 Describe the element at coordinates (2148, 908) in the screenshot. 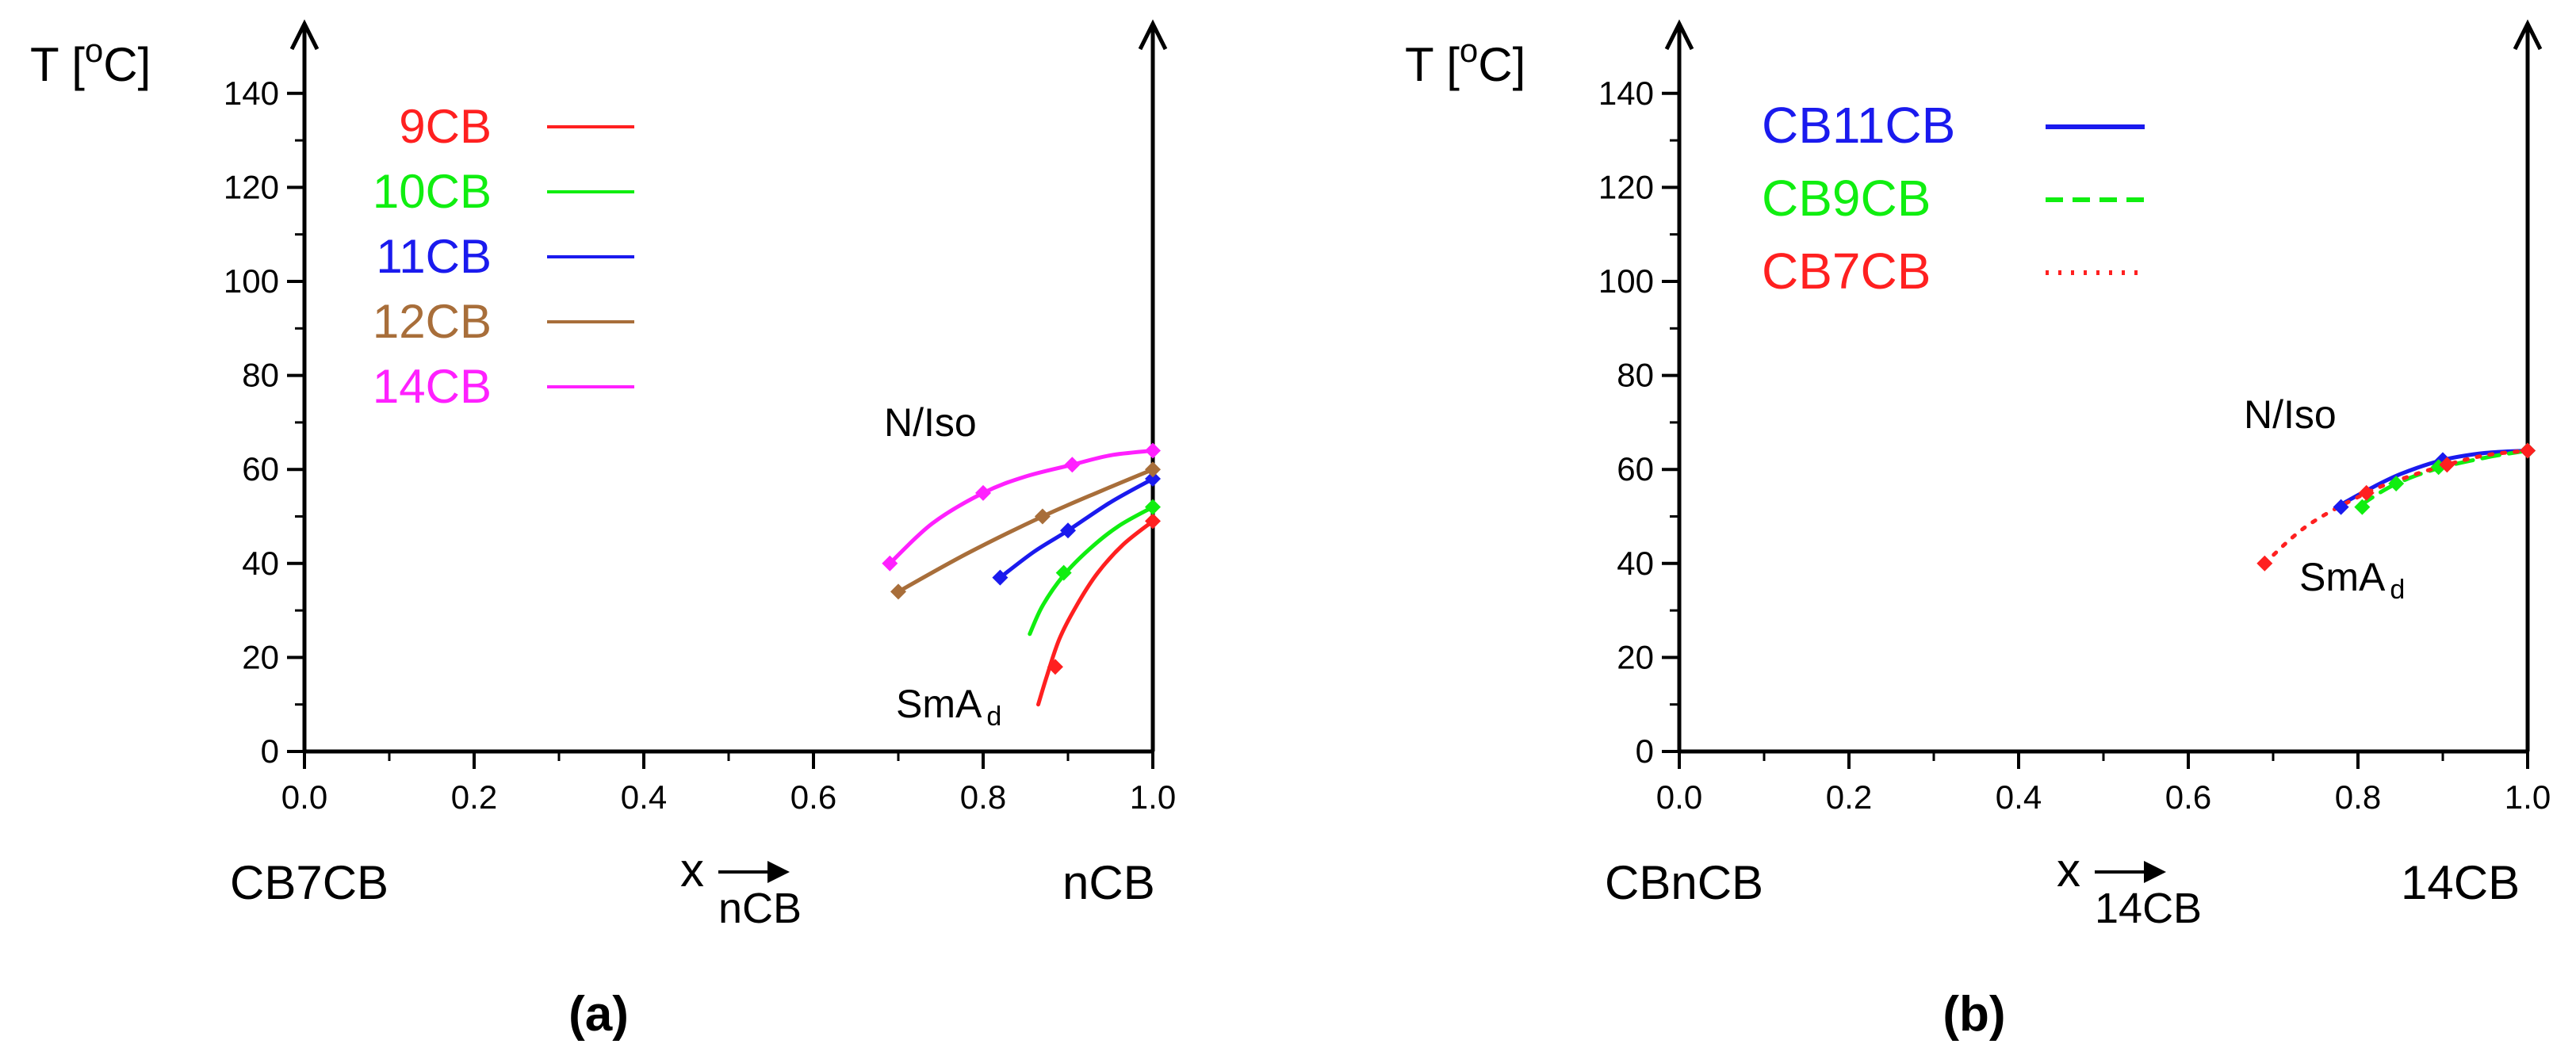

I see `panel-b-x-axis-subscript: 14CB` at that location.